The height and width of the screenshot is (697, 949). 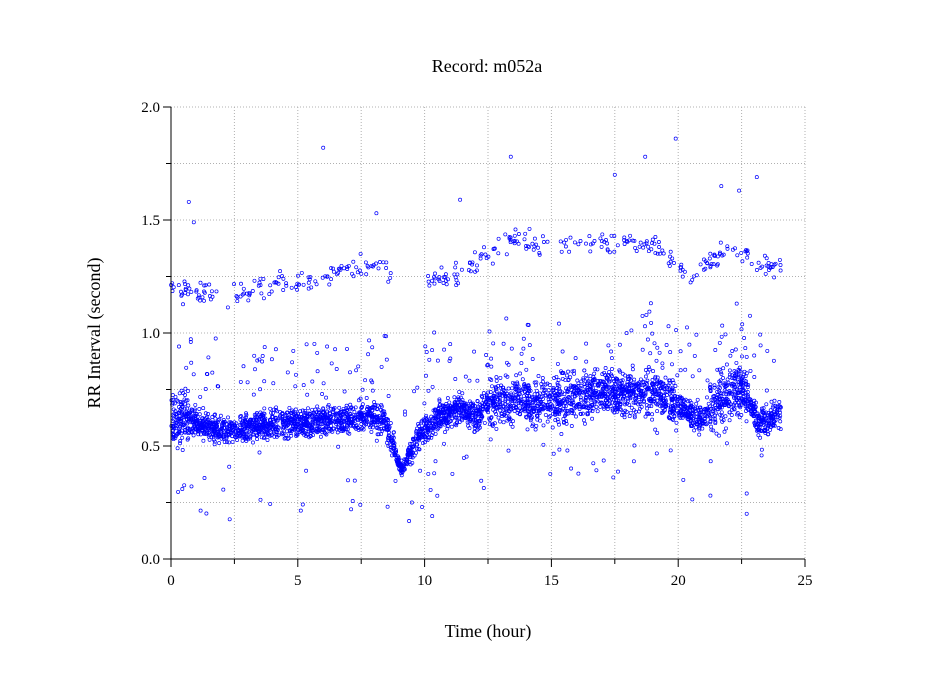 What do you see at coordinates (150, 221) in the screenshot?
I see `y-tick-label: 1.5` at bounding box center [150, 221].